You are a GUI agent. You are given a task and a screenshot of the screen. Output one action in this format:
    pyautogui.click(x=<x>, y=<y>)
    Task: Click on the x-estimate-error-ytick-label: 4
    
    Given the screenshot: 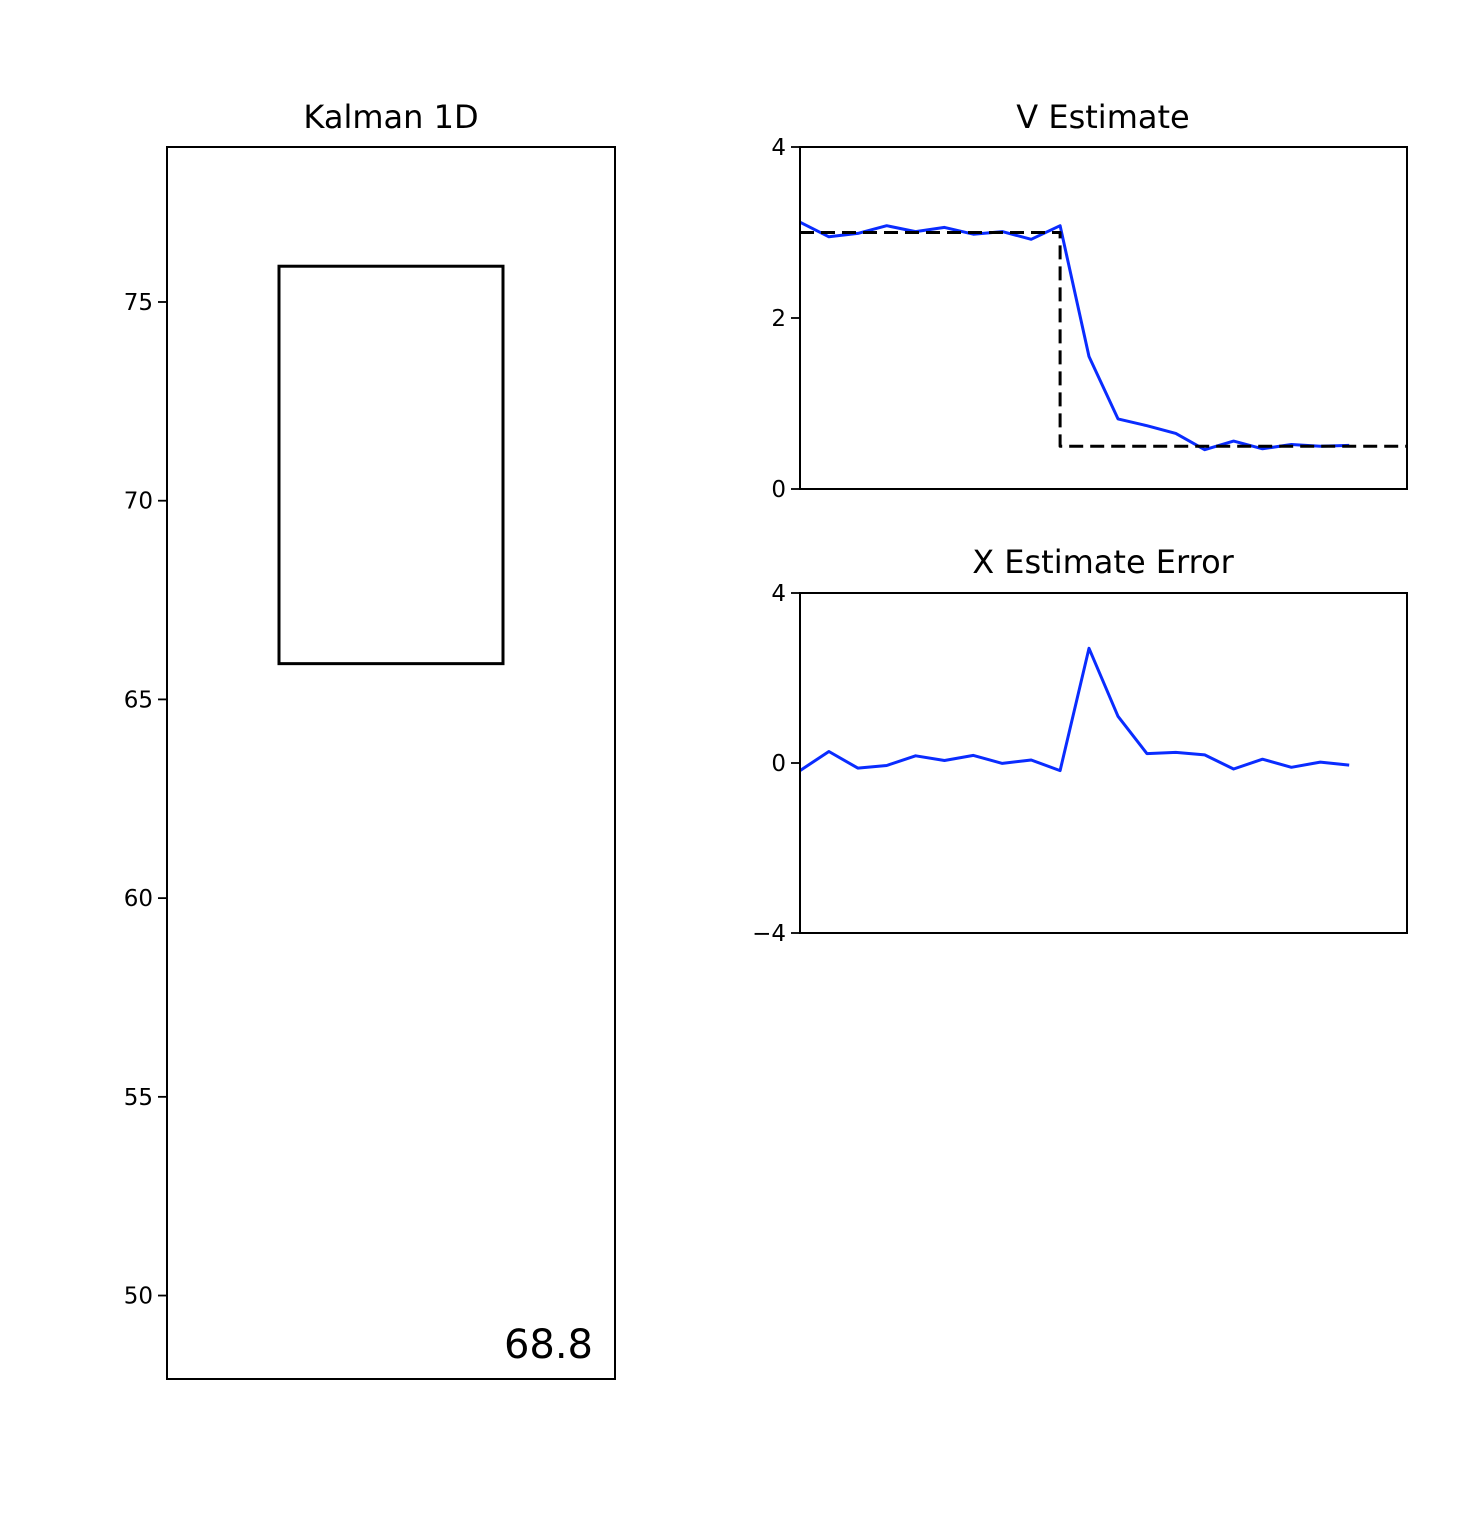 What is the action you would take?
    pyautogui.click(x=778, y=594)
    